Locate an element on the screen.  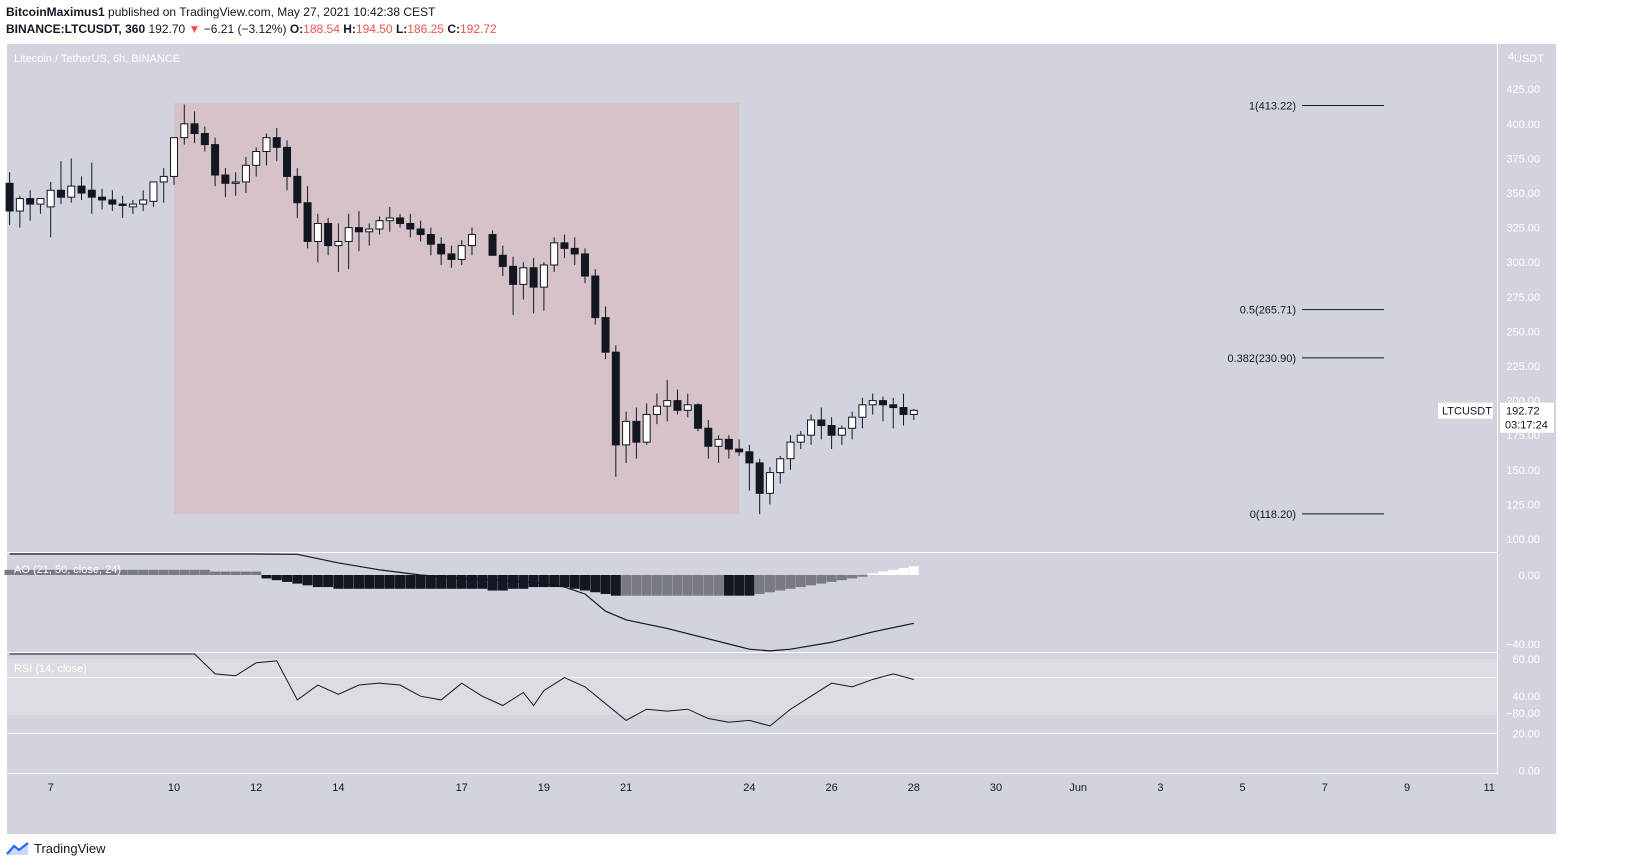
symbol-label: BINANCE:LTCUSDT, 360 is located at coordinates (76, 29).